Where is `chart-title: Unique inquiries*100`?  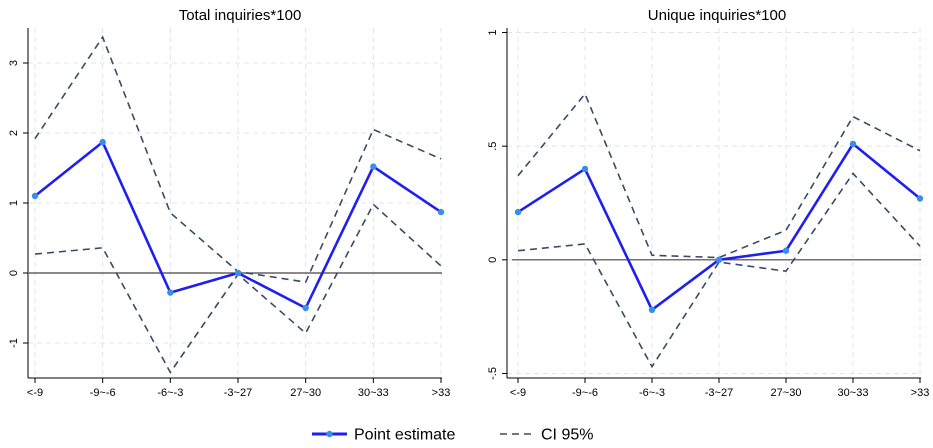 chart-title: Unique inquiries*100 is located at coordinates (717, 15).